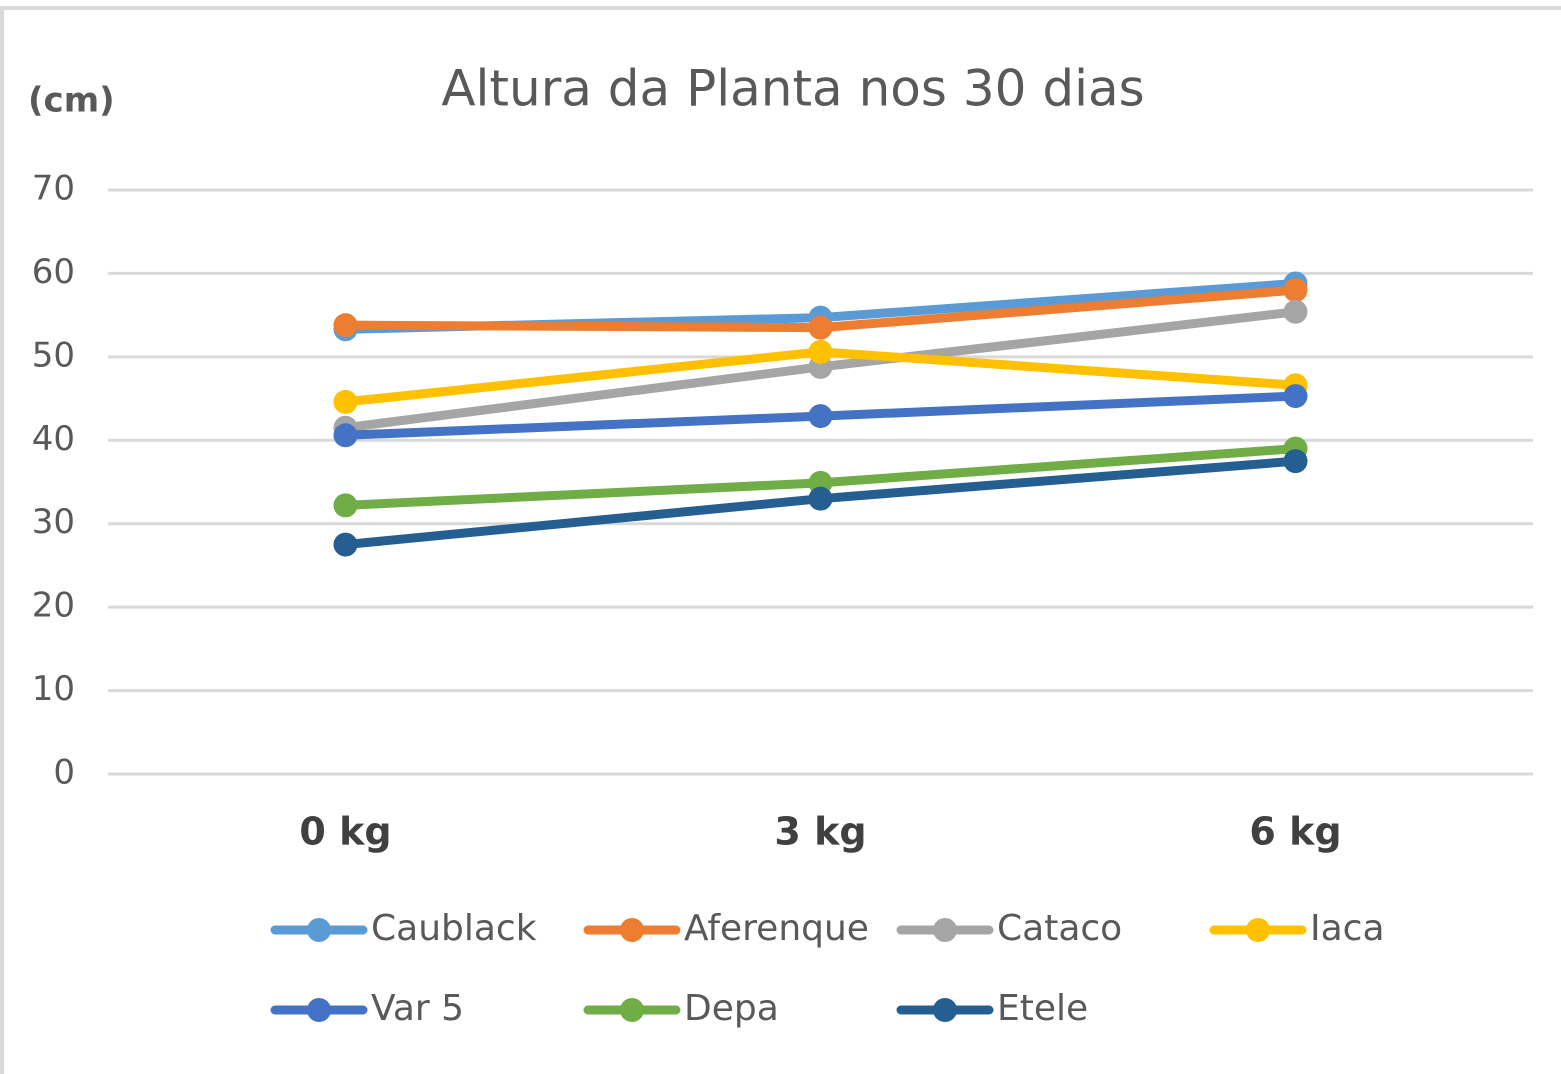 The image size is (1561, 1074). Describe the element at coordinates (53, 439) in the screenshot. I see `y-tick-label: 40` at that location.